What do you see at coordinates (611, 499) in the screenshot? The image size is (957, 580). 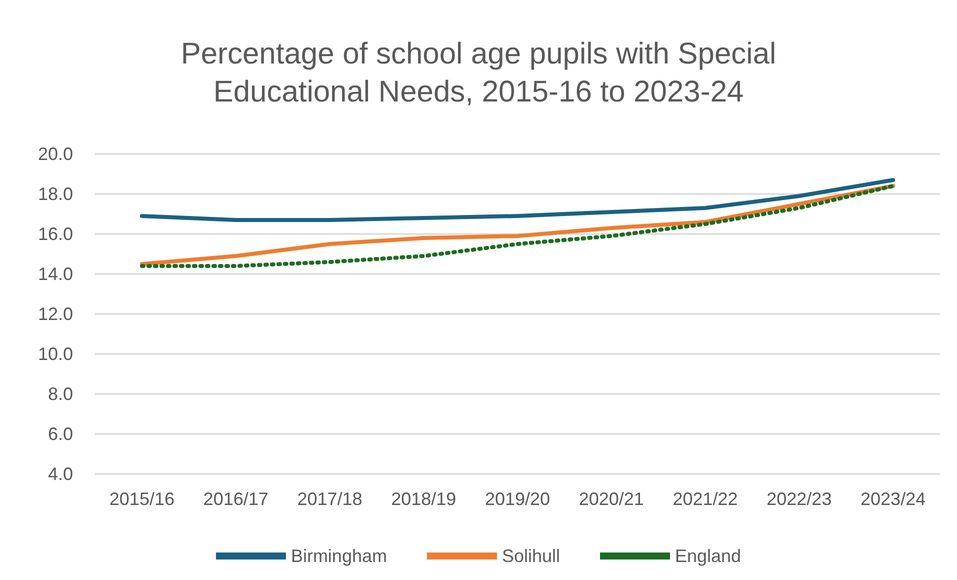 I see `x-tick-label: 2020/21` at bounding box center [611, 499].